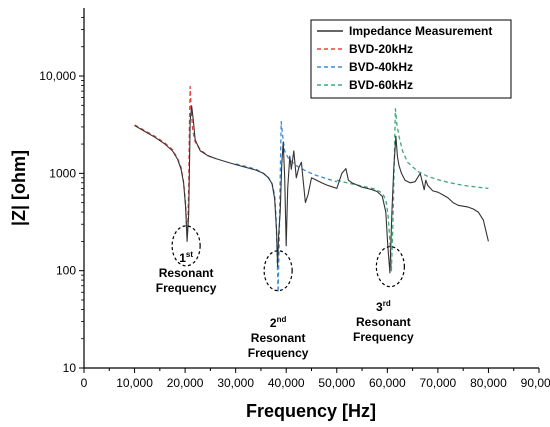  What do you see at coordinates (311, 411) in the screenshot?
I see `x-axis-title: Frequency [Hz]` at bounding box center [311, 411].